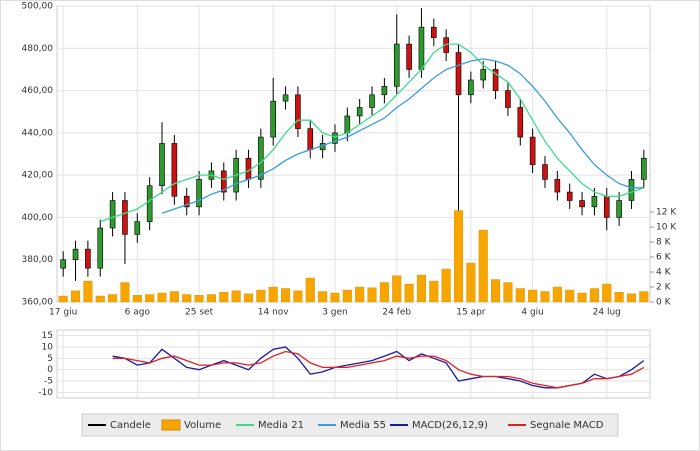  What do you see at coordinates (50, 370) in the screenshot?
I see `y-tick-label: 0` at bounding box center [50, 370].